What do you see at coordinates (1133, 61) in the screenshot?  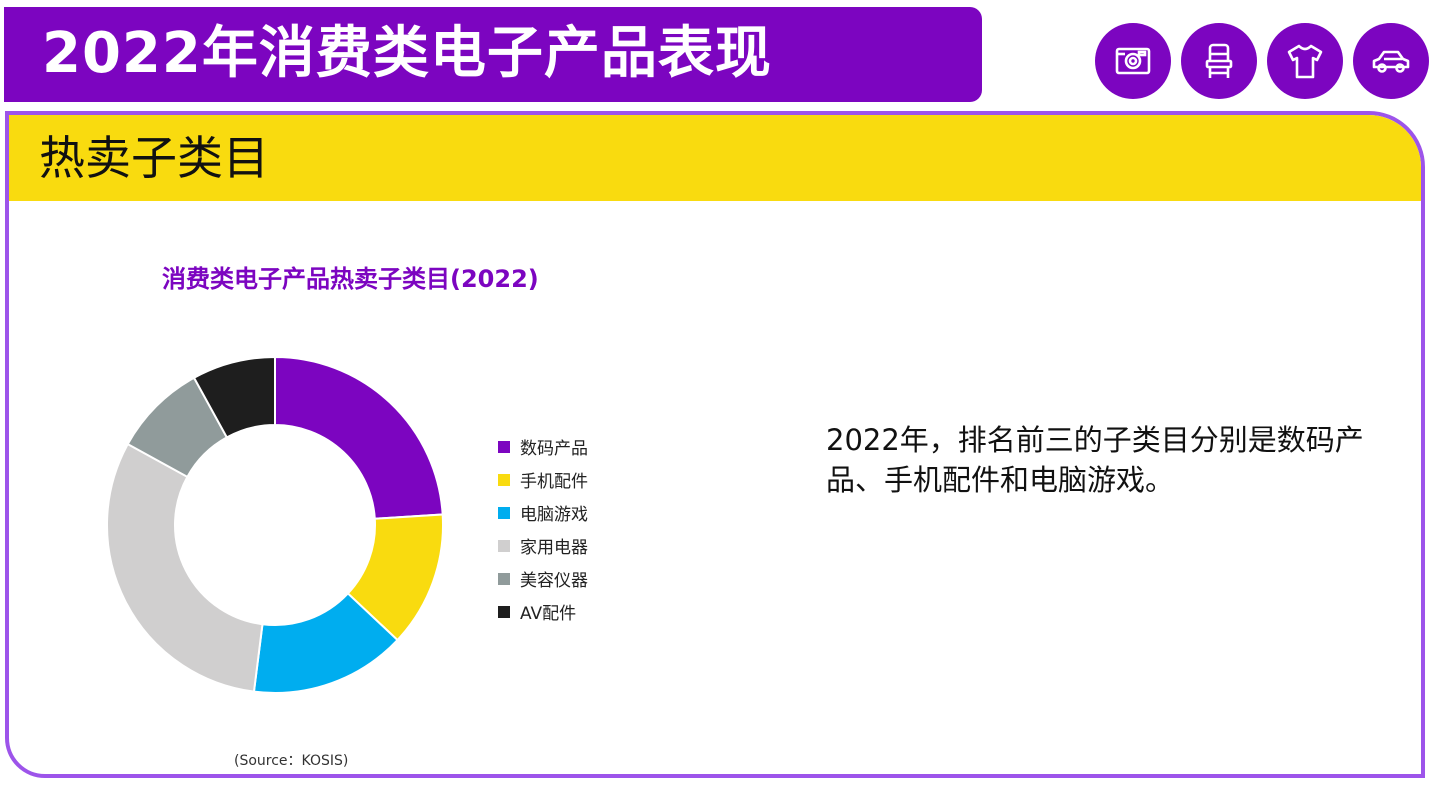 I see `camera-icon` at bounding box center [1133, 61].